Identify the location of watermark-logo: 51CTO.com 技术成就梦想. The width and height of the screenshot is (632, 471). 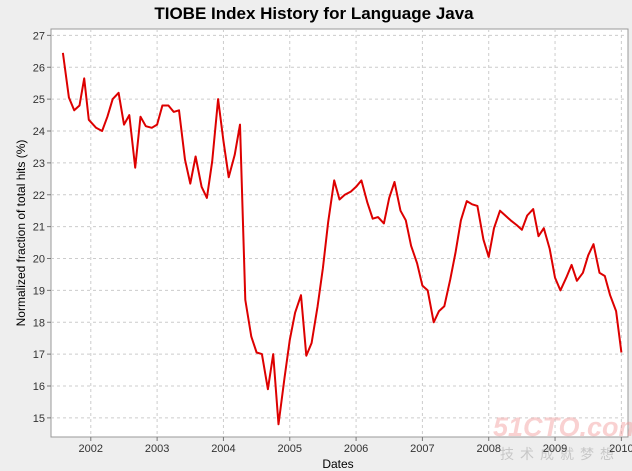
(562, 437).